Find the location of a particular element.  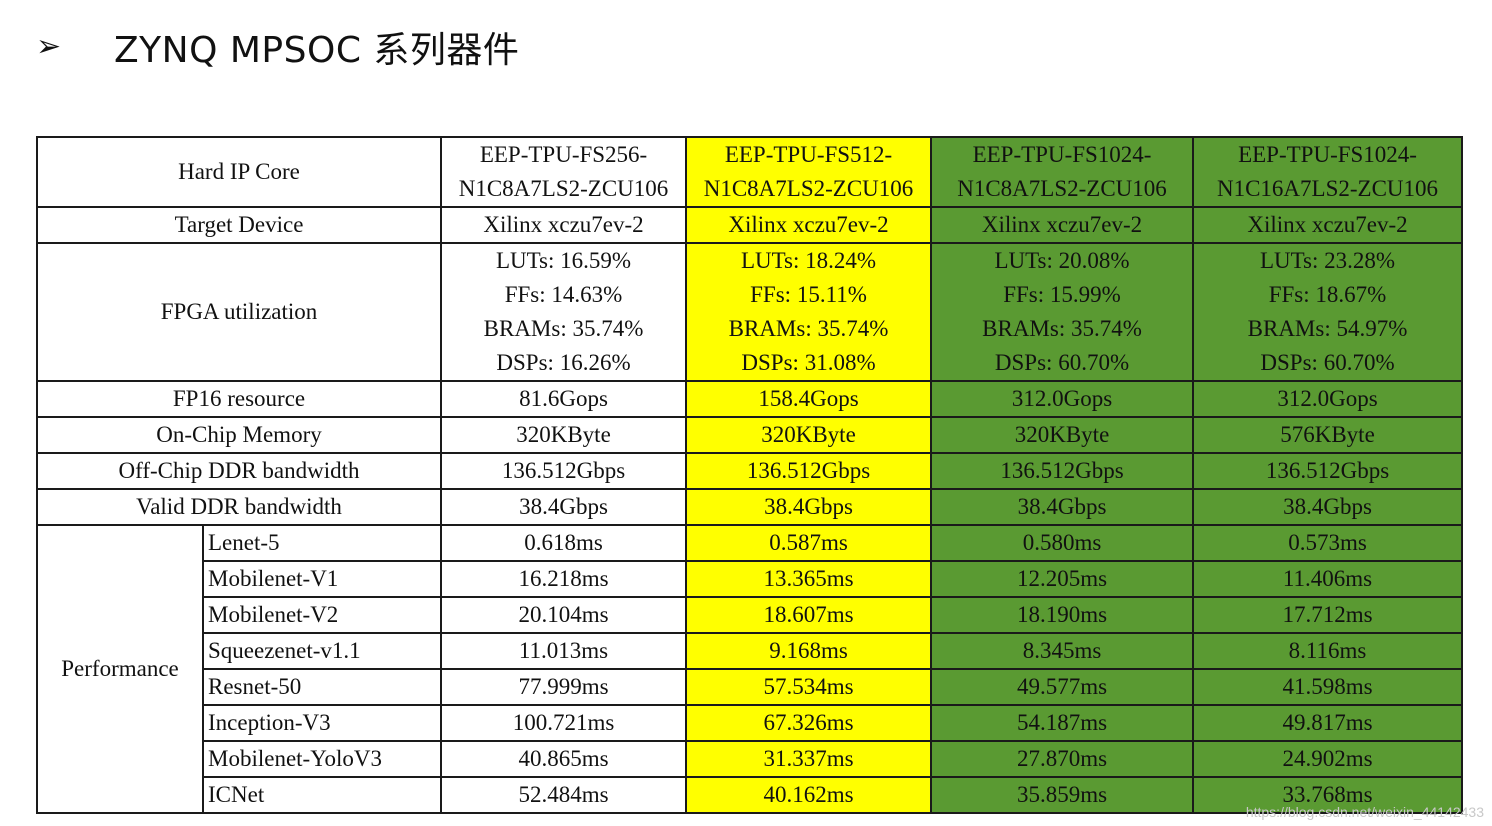

table-cell: 9.168ms is located at coordinates (809, 651).